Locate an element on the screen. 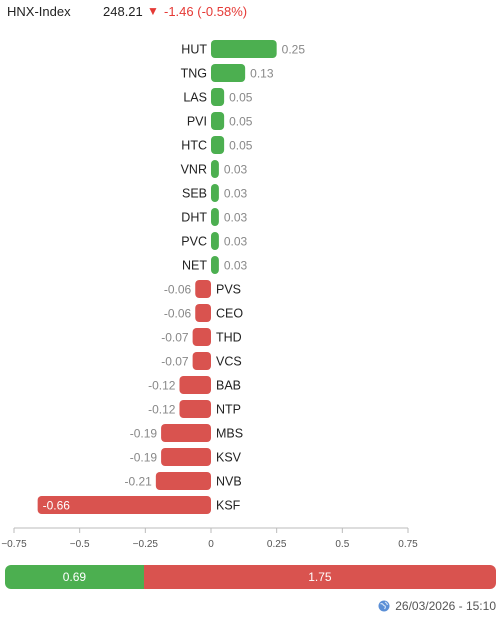 Image resolution: width=501 pixels, height=618 pixels. bar-vnr is located at coordinates (215, 169).